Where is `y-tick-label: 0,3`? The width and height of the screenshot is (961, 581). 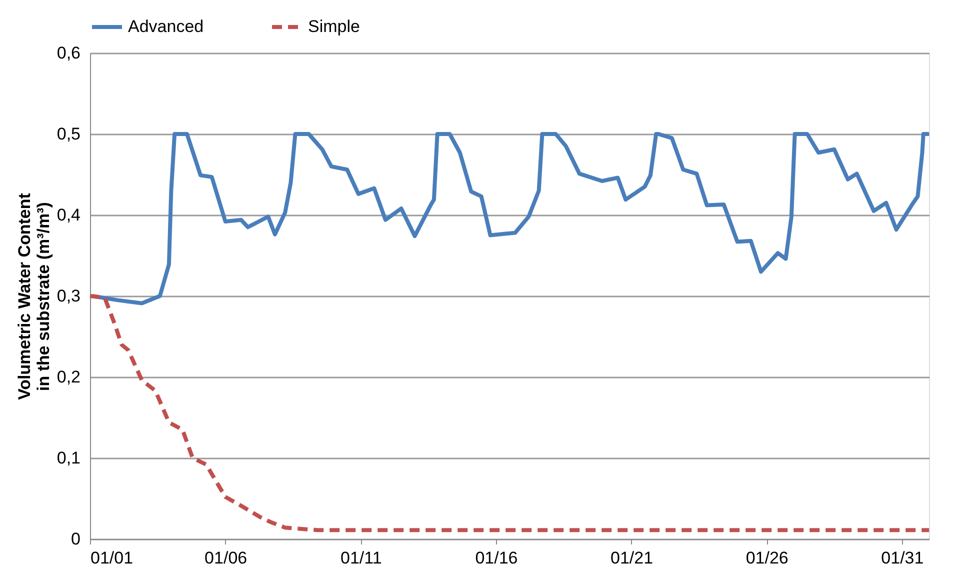
y-tick-label: 0,3 is located at coordinates (68, 296).